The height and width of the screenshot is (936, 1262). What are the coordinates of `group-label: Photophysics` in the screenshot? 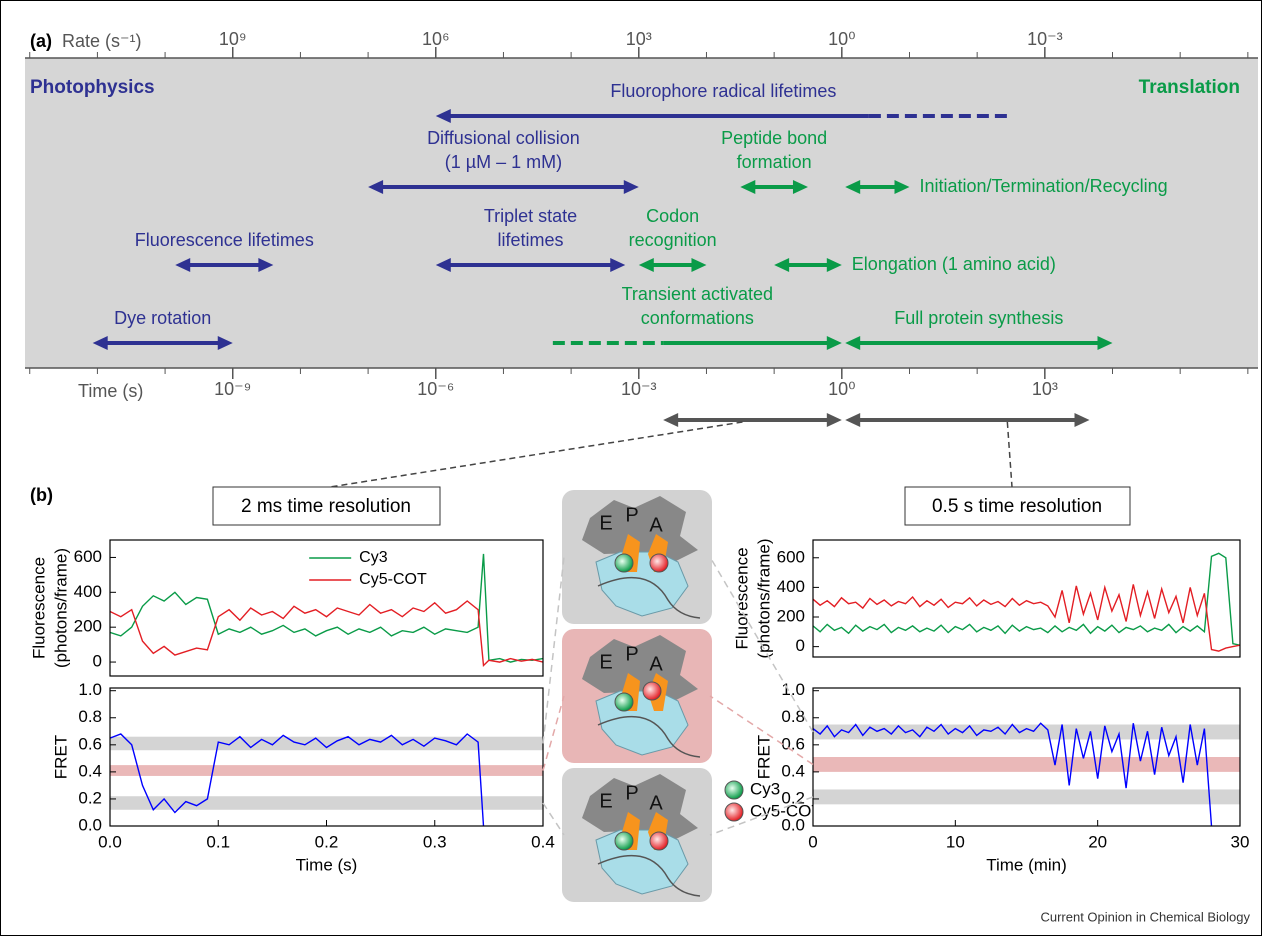 It's located at (92, 87).